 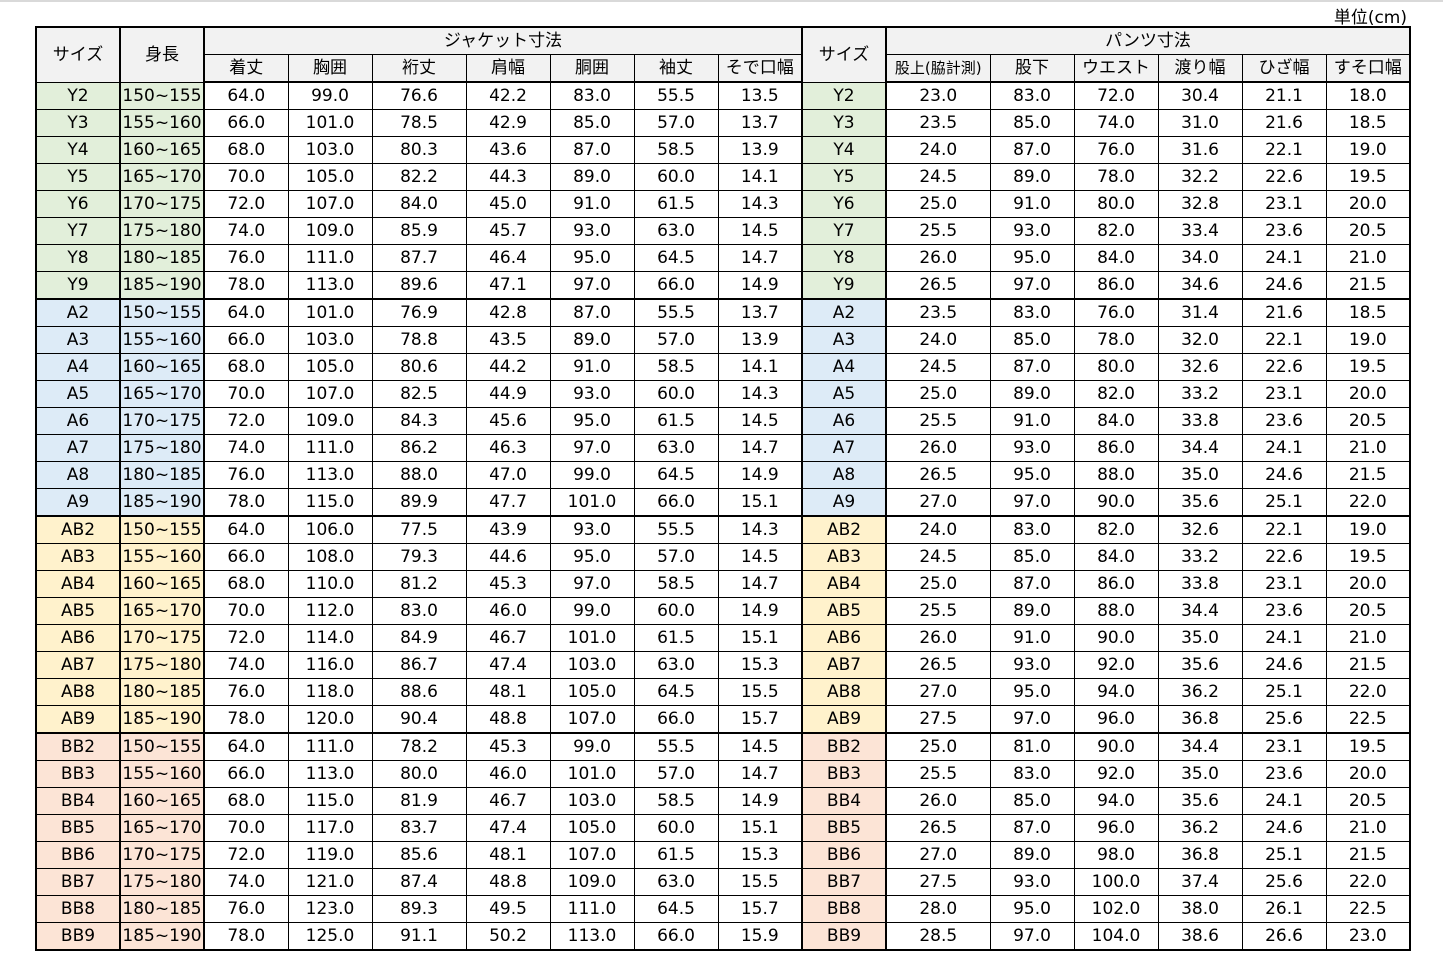 I want to click on pants-value-cell: 30.4, so click(x=1200, y=95).